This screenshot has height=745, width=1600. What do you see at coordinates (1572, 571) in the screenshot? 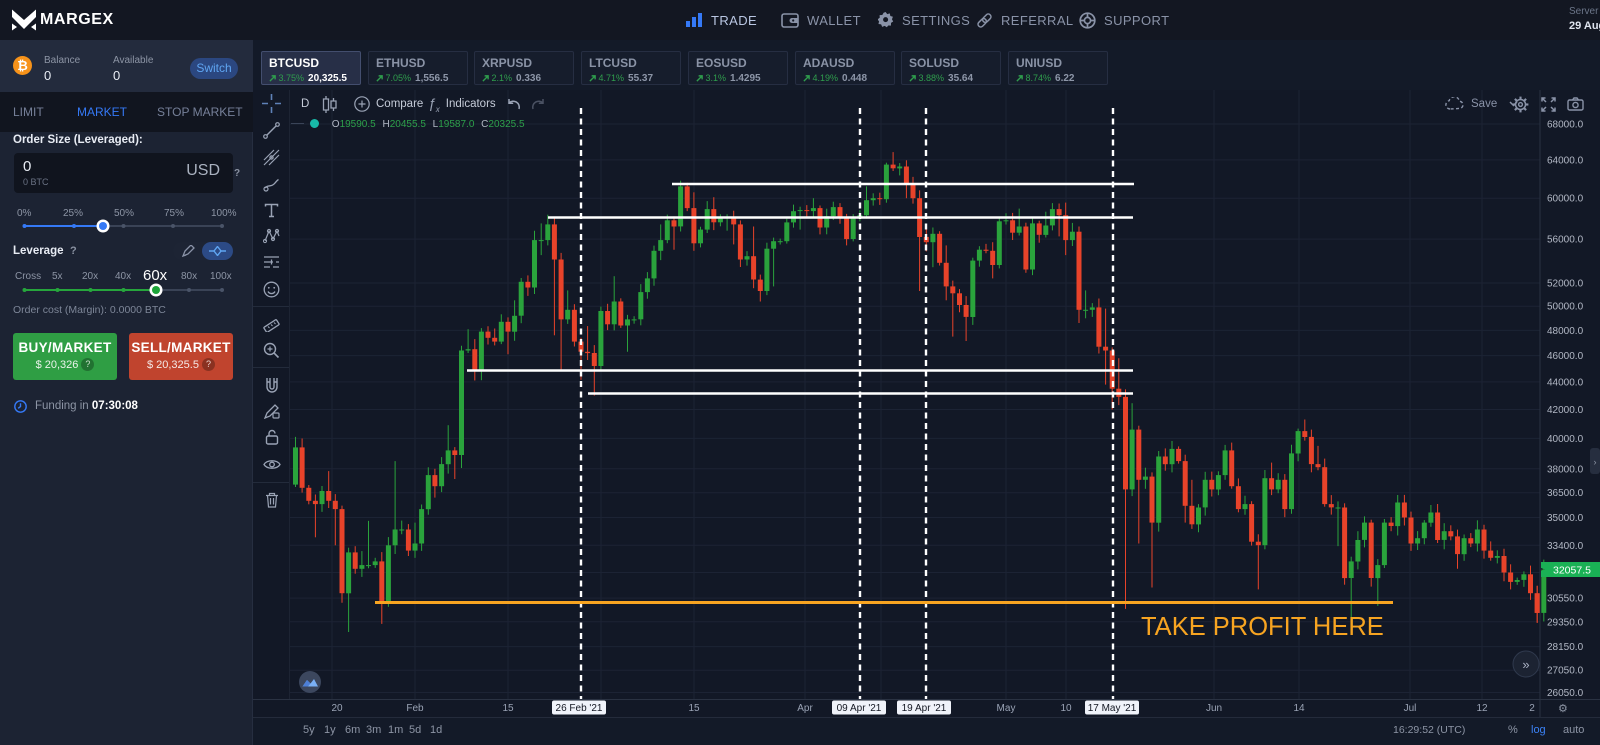
I see `svg-text: 32057.5` at bounding box center [1572, 571].